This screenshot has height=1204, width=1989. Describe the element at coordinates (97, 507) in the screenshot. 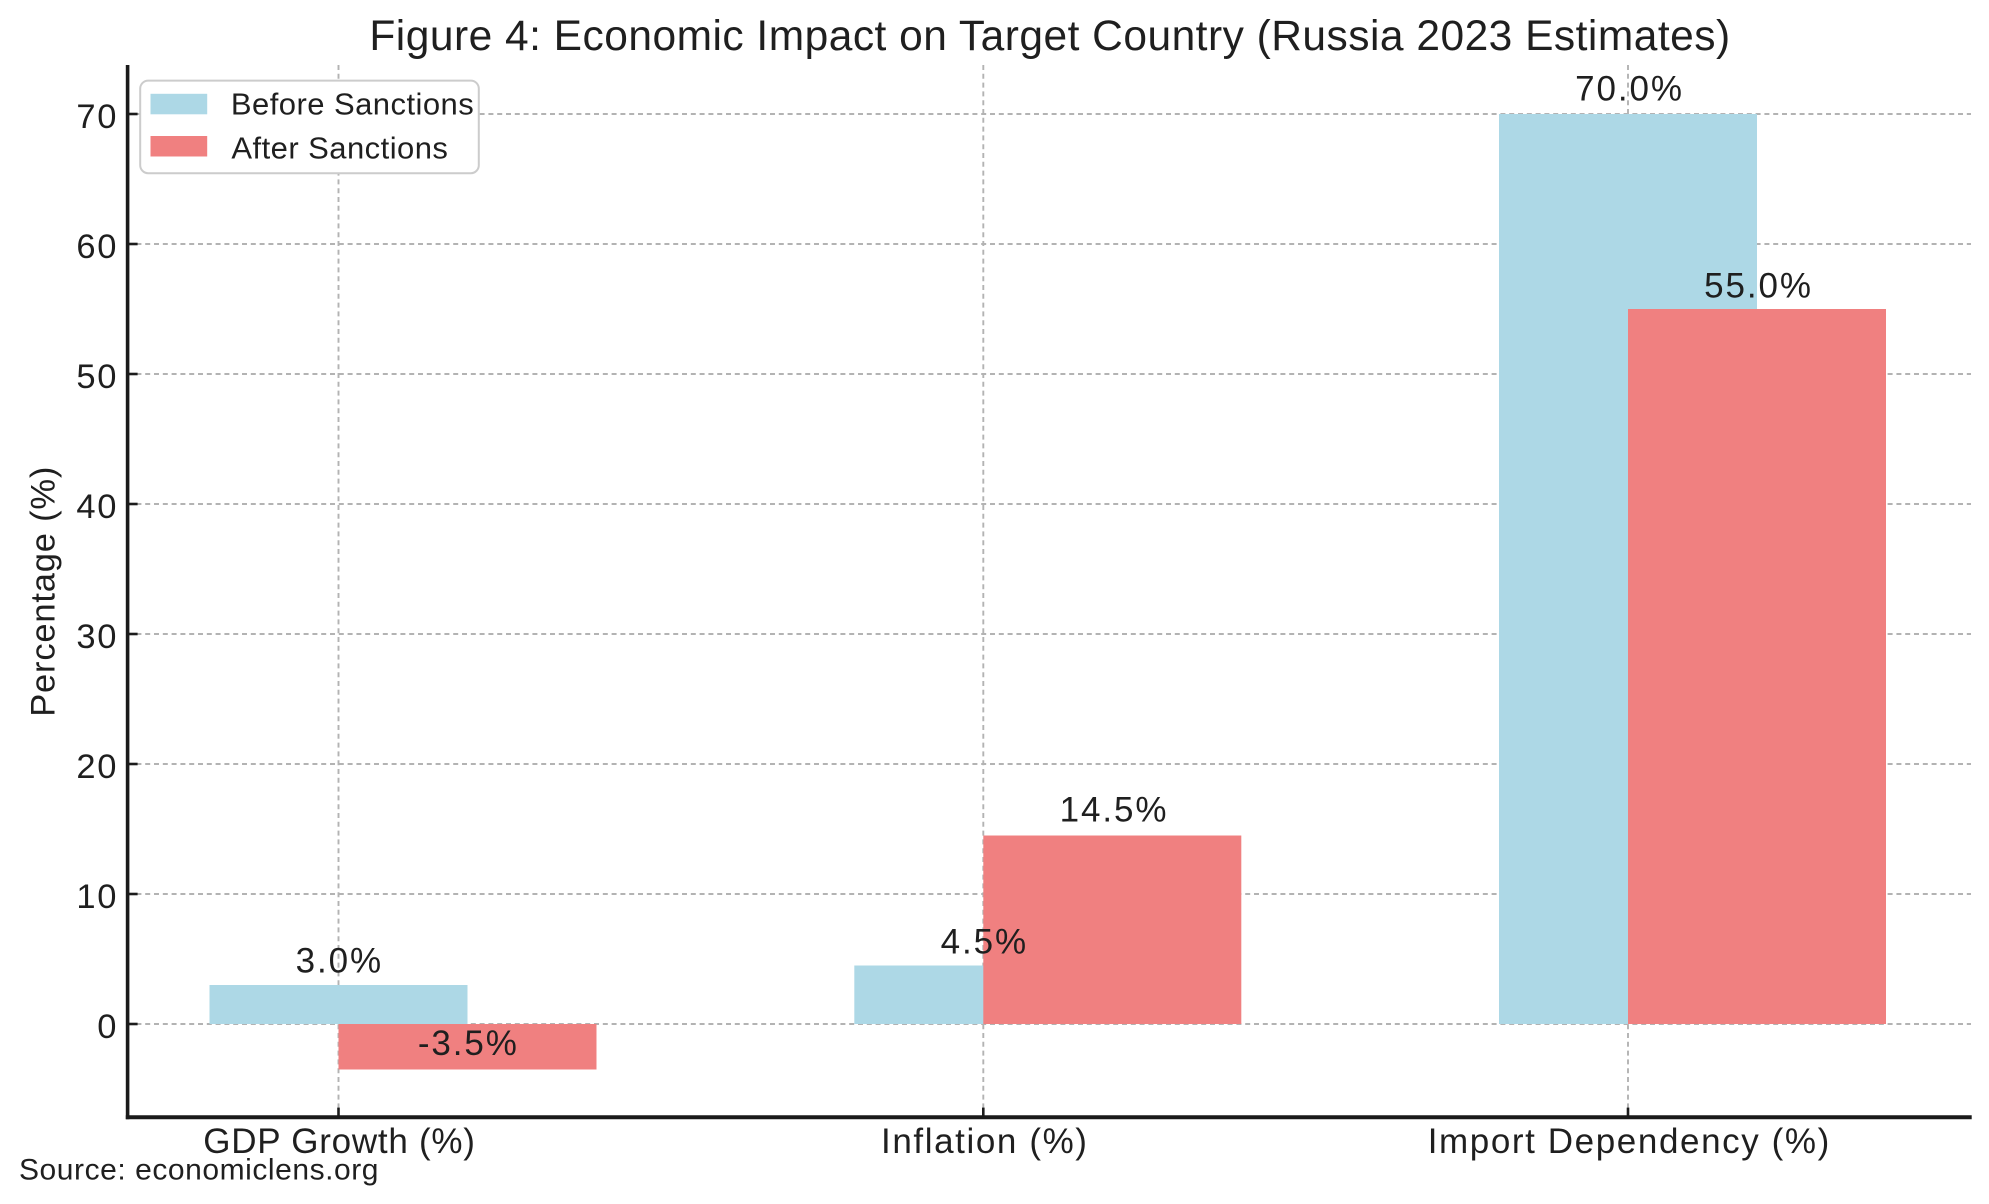

I see `svg-text: 40` at that location.